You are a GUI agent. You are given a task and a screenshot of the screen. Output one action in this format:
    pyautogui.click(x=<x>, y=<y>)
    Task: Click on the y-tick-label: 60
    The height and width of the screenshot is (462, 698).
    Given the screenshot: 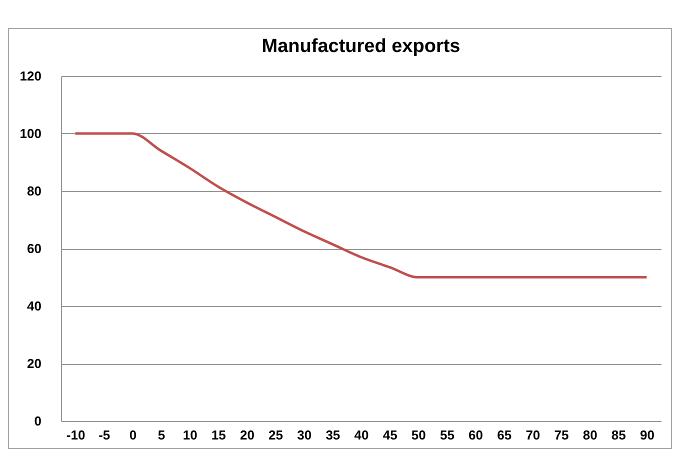 What is the action you would take?
    pyautogui.click(x=34, y=248)
    